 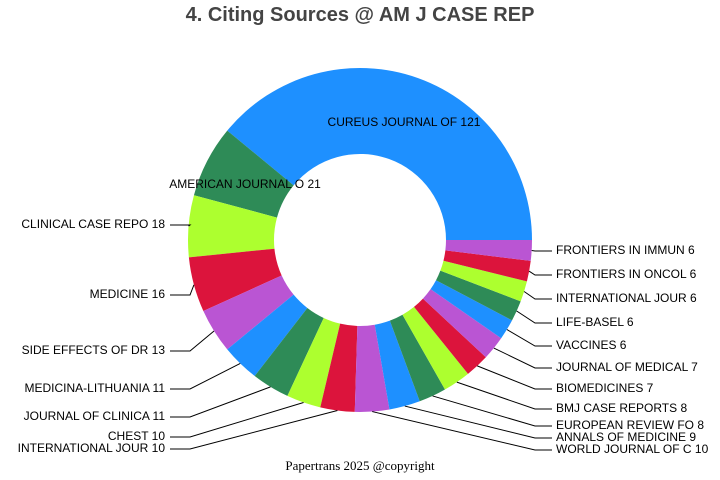 What do you see at coordinates (625, 250) in the screenshot?
I see `slice-label: FRONTIERS IN IMMUN 6` at bounding box center [625, 250].